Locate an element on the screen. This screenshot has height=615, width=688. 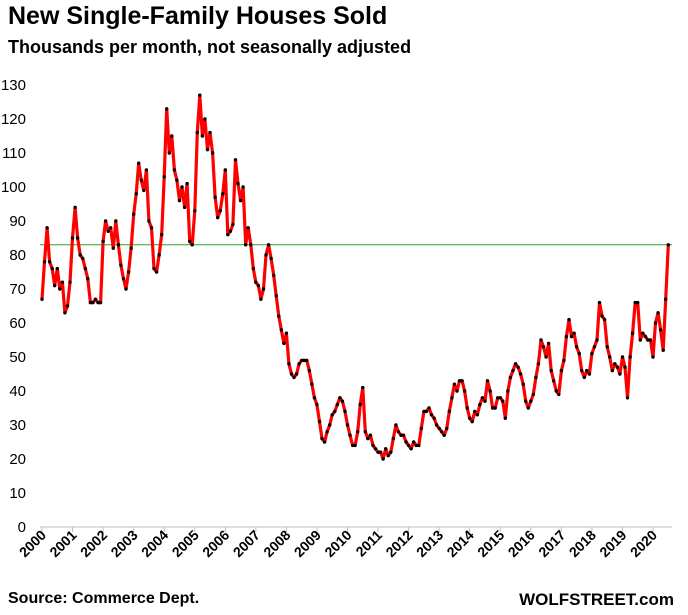
y-tick-label: 120 is located at coordinates (13, 119).